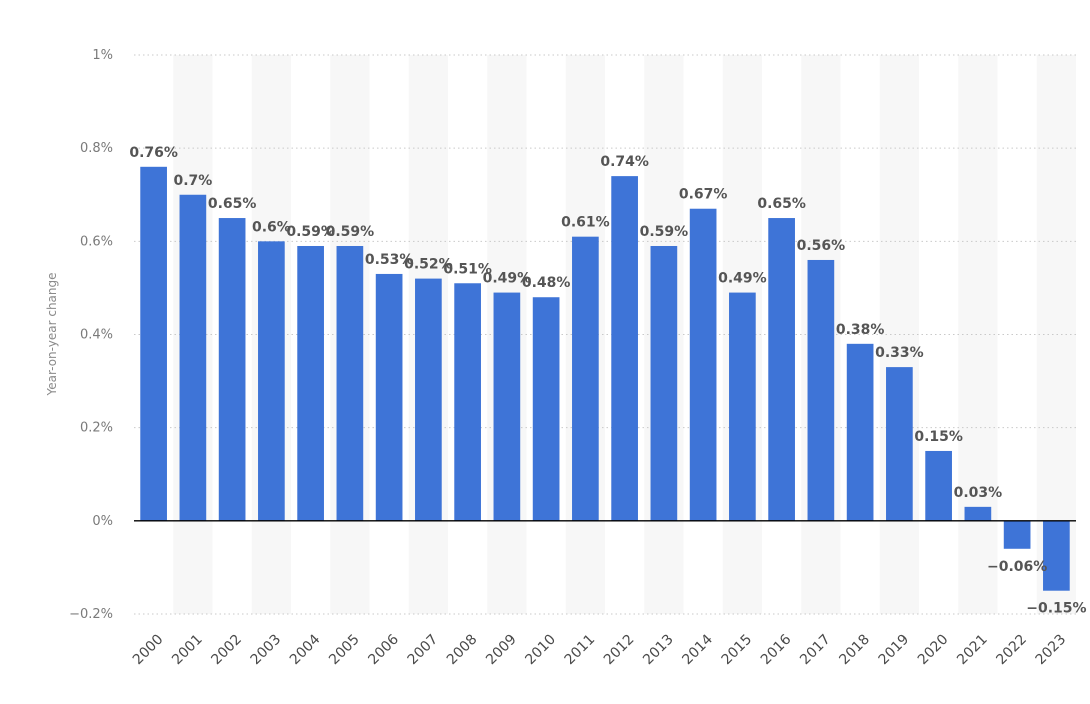 The height and width of the screenshot is (704, 1090). Describe the element at coordinates (938, 437) in the screenshot. I see `data-label-2020: 0.15%` at that location.